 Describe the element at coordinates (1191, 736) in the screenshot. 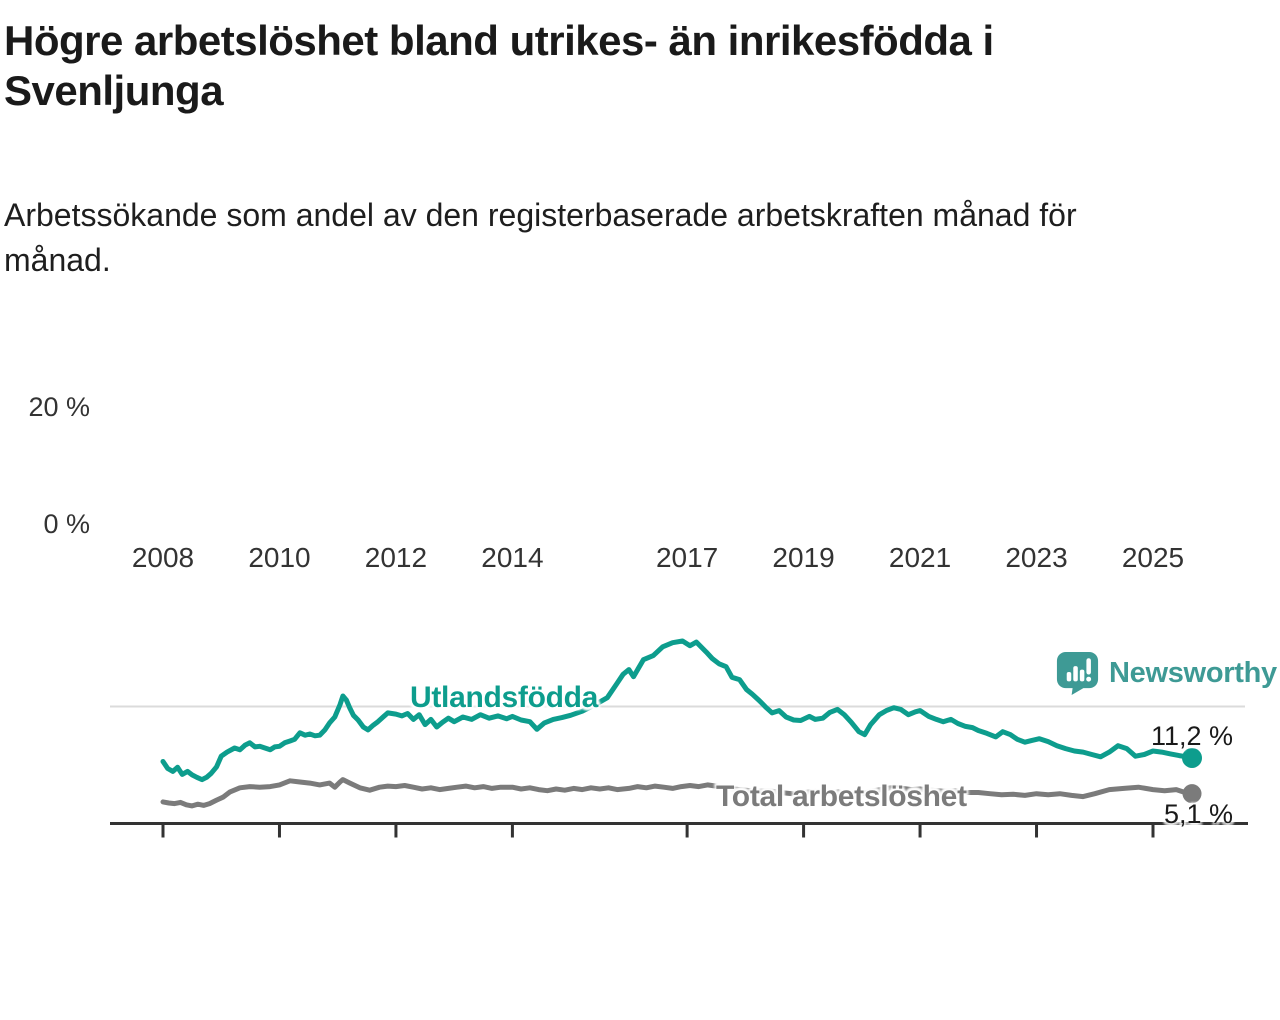

I see `value-label-utlandsfodda: 11,2 %` at that location.